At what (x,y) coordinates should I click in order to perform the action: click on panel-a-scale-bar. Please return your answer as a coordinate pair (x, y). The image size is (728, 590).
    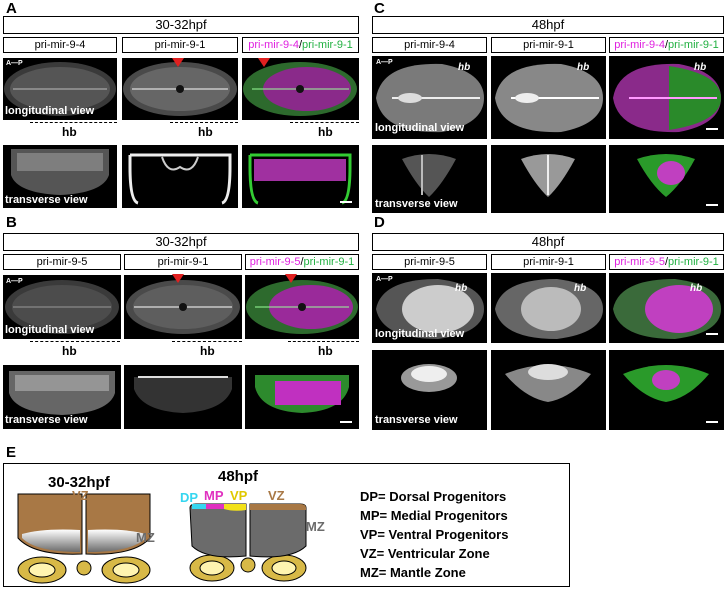
    Looking at the image, I should click on (346, 202).